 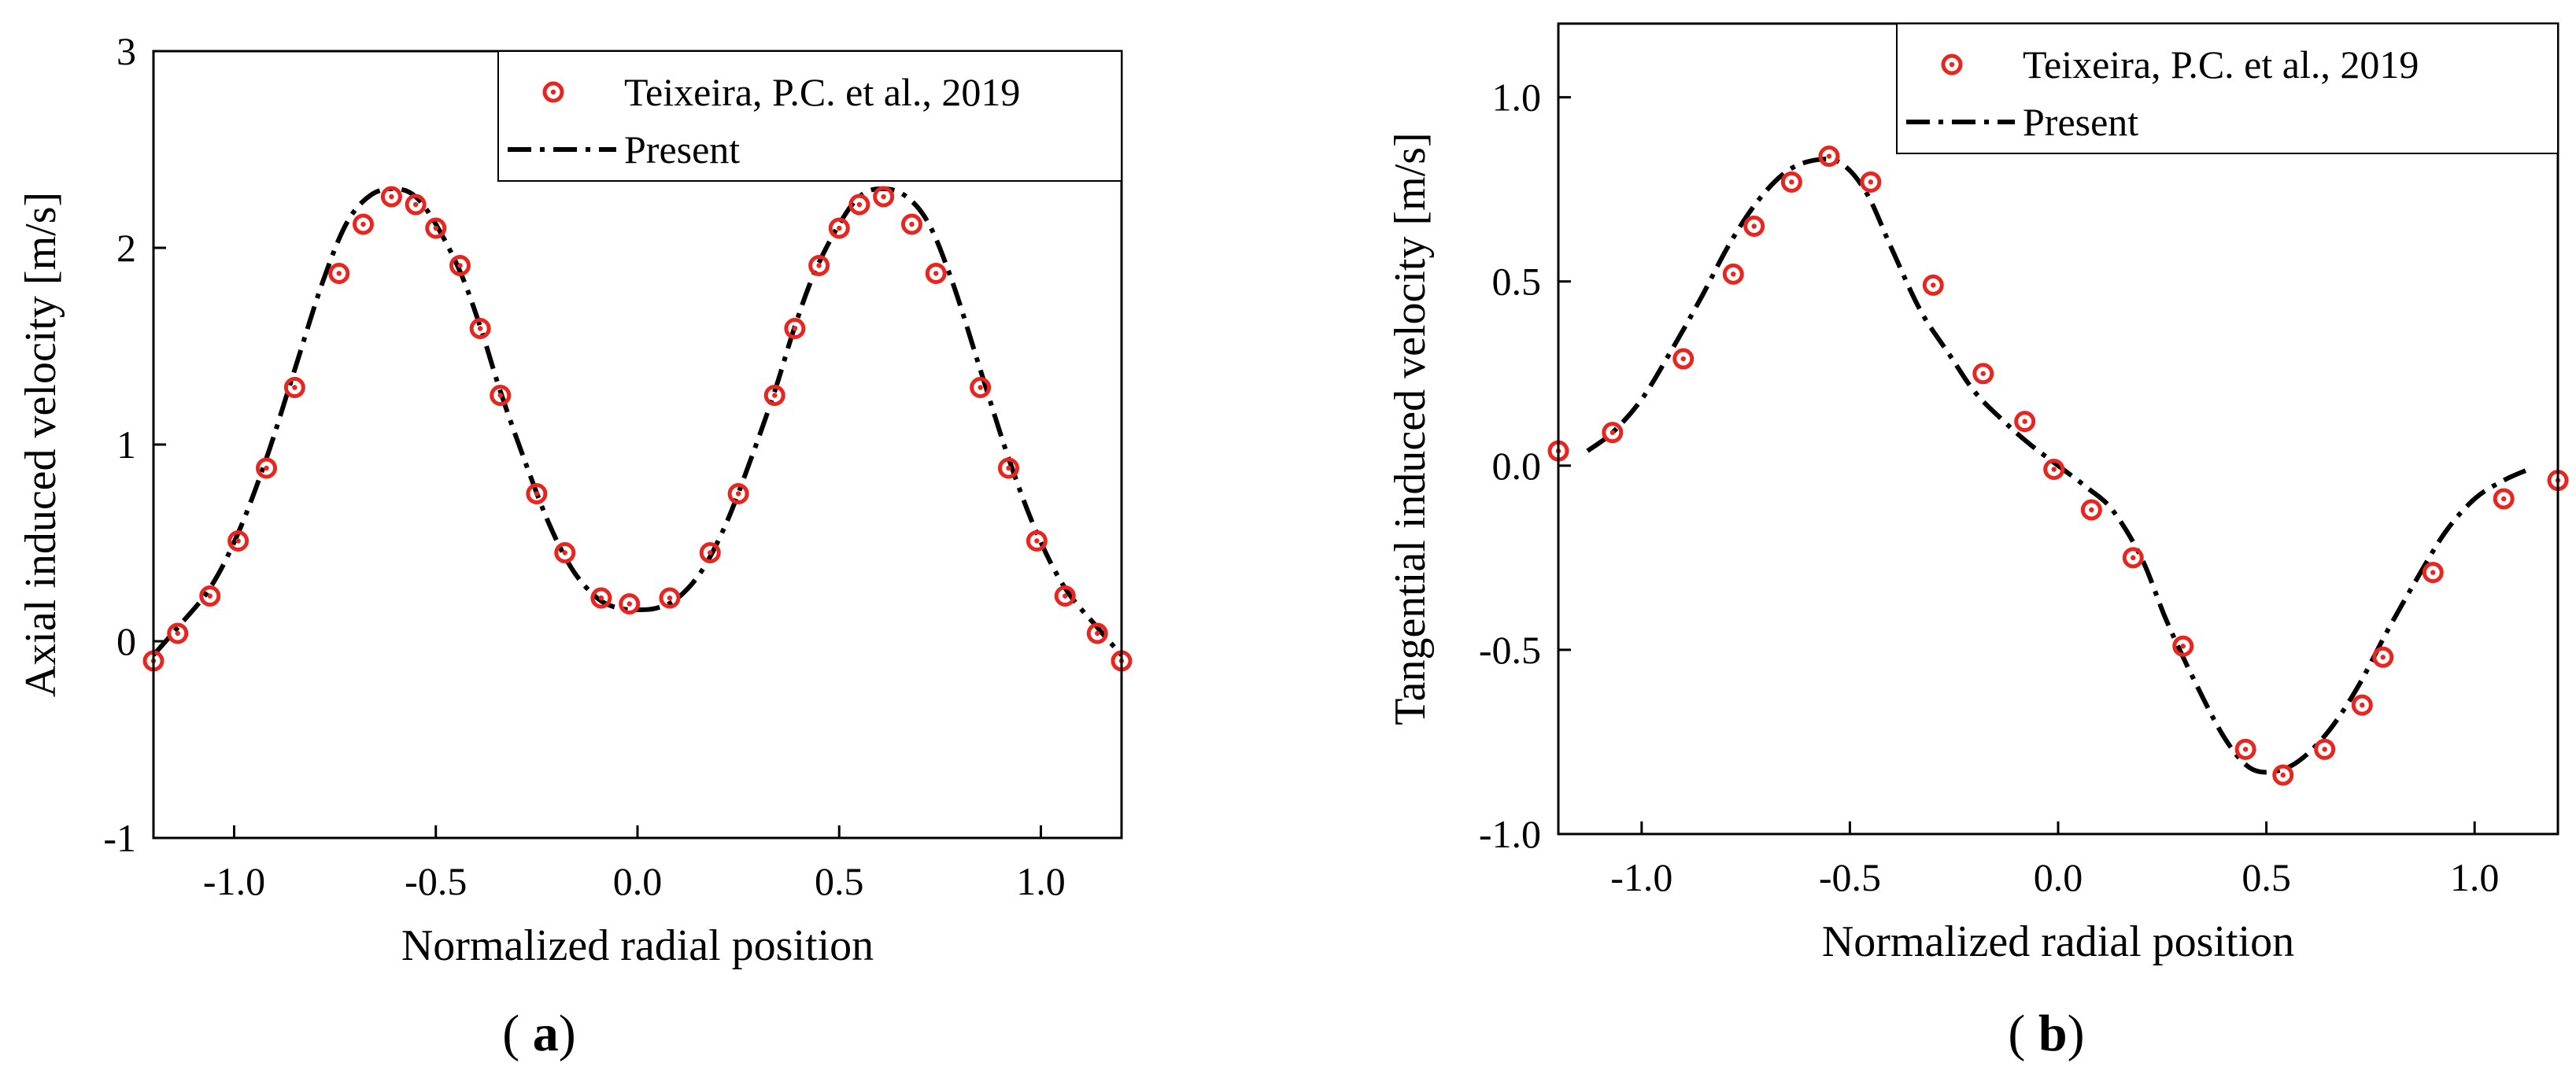 I want to click on chart-b-y-axis-title: Tangential induced velocity [m/s], so click(x=1410, y=428).